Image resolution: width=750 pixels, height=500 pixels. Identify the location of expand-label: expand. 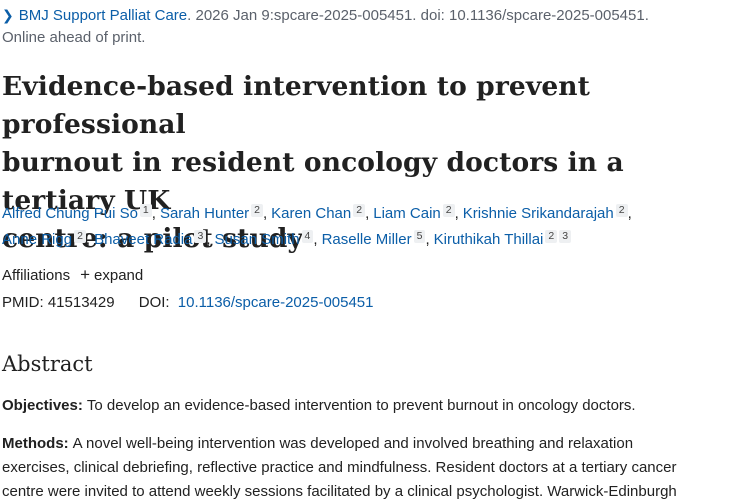
(119, 275).